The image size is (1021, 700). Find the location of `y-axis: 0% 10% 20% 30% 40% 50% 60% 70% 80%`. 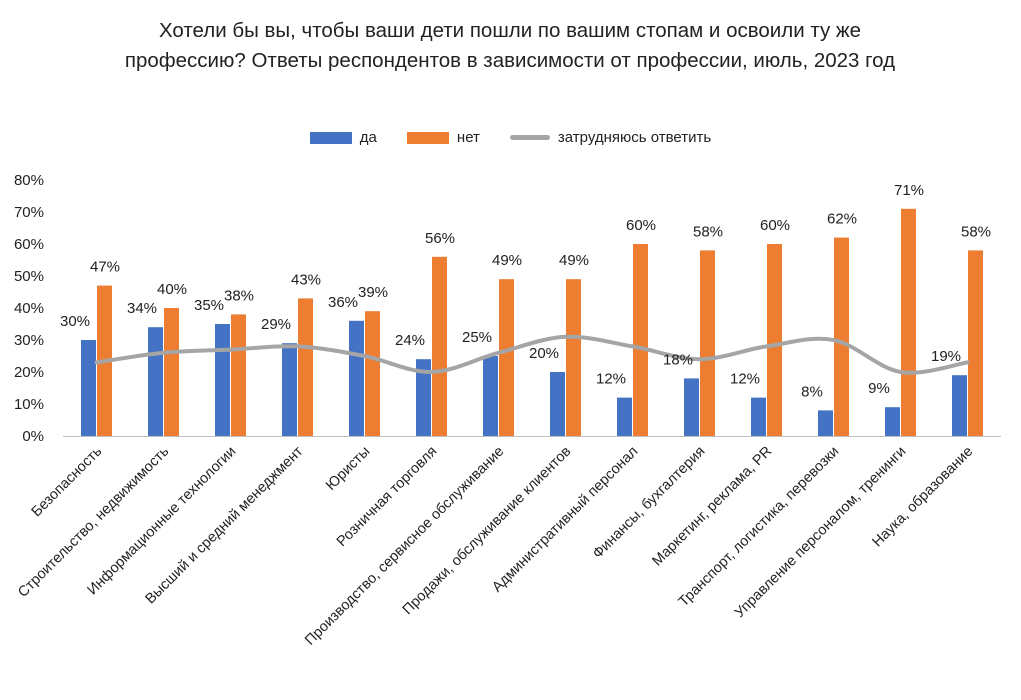

y-axis: 0% 10% 20% 30% 40% 50% 60% 70% 80% is located at coordinates (29, 308).